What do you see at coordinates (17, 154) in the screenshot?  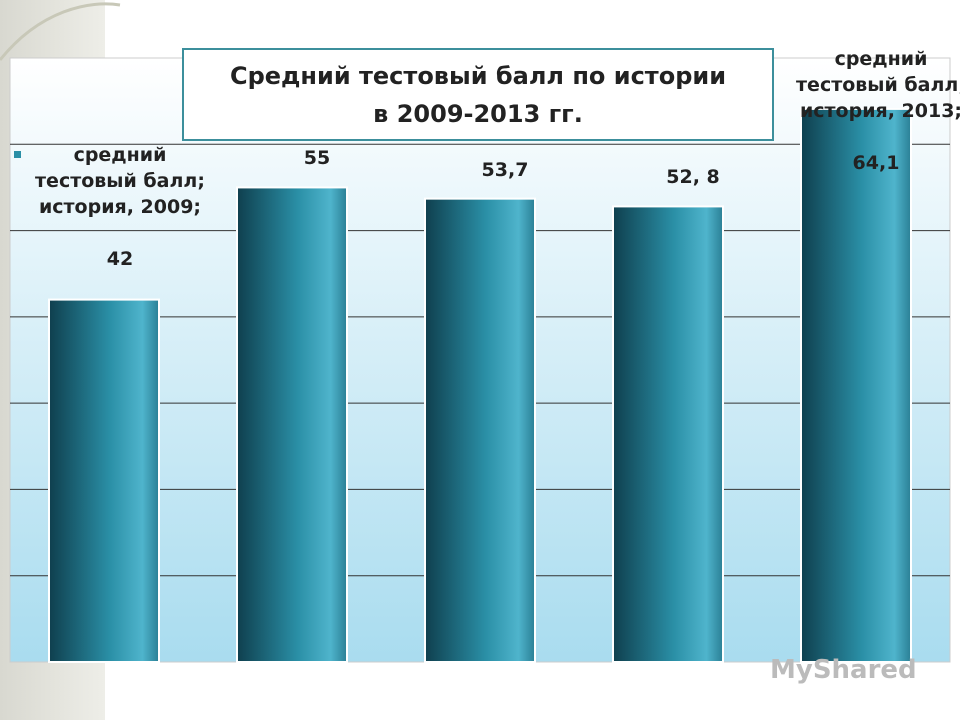 I see `legend-marker` at bounding box center [17, 154].